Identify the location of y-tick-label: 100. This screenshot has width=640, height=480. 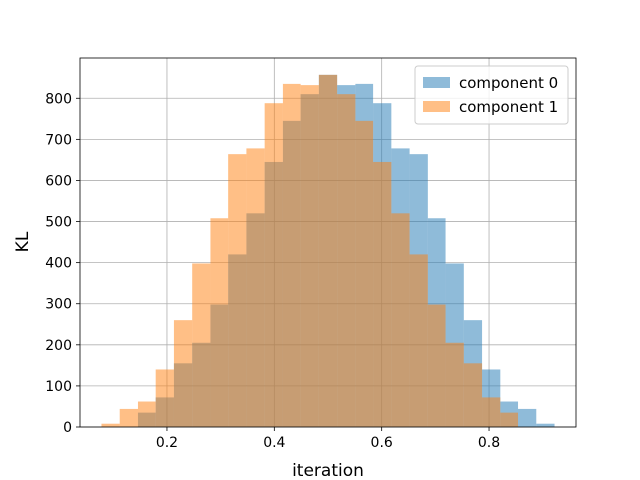
(58, 387).